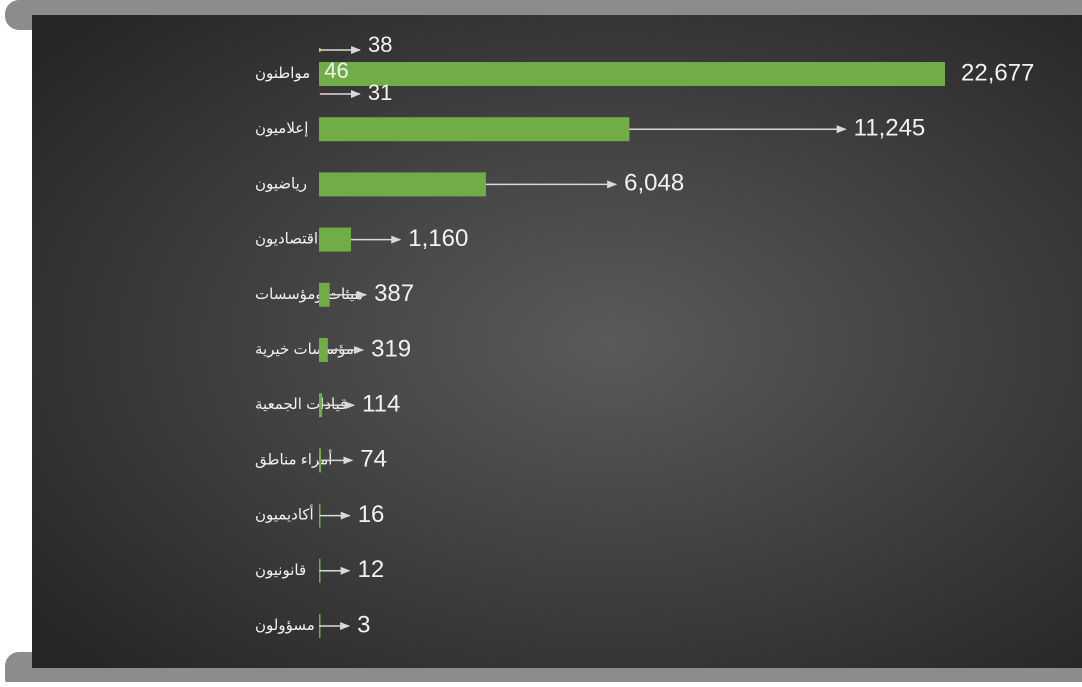 This screenshot has height=687, width=1082. Describe the element at coordinates (381, 404) in the screenshot. I see `value-label: 114` at that location.